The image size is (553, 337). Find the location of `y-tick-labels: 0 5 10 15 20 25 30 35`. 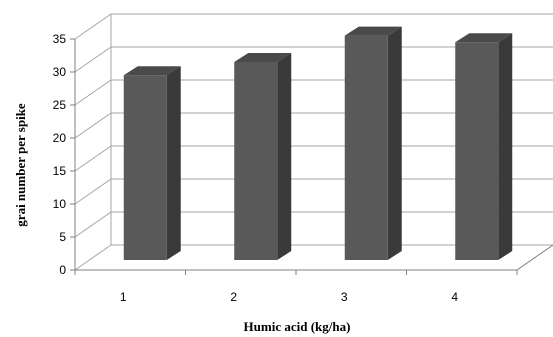

y-tick-labels: 0 5 10 15 20 25 30 35 is located at coordinates (60, 154).